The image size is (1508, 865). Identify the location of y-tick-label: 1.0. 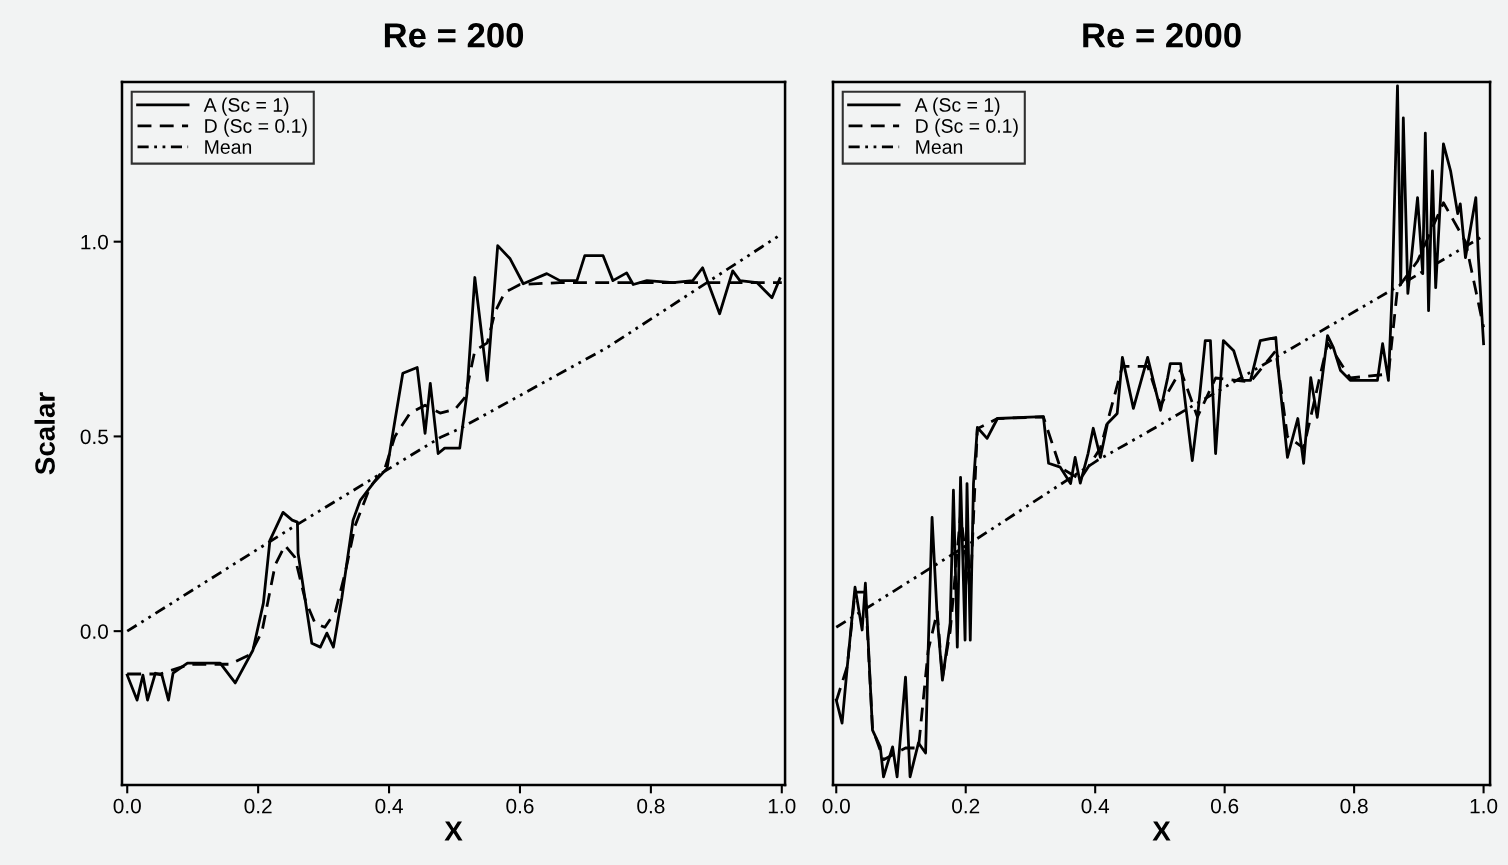
(94, 242).